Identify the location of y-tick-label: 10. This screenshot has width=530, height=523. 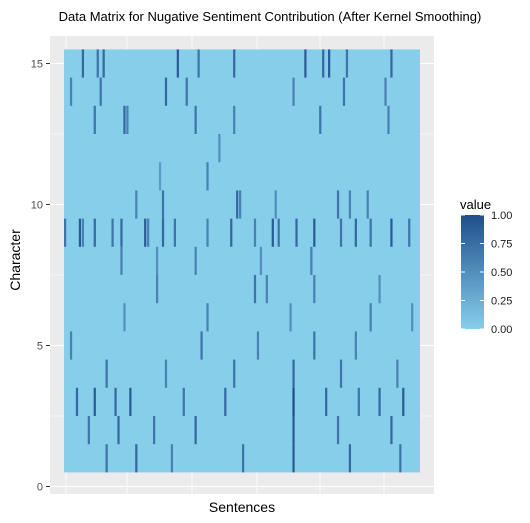
(37, 206).